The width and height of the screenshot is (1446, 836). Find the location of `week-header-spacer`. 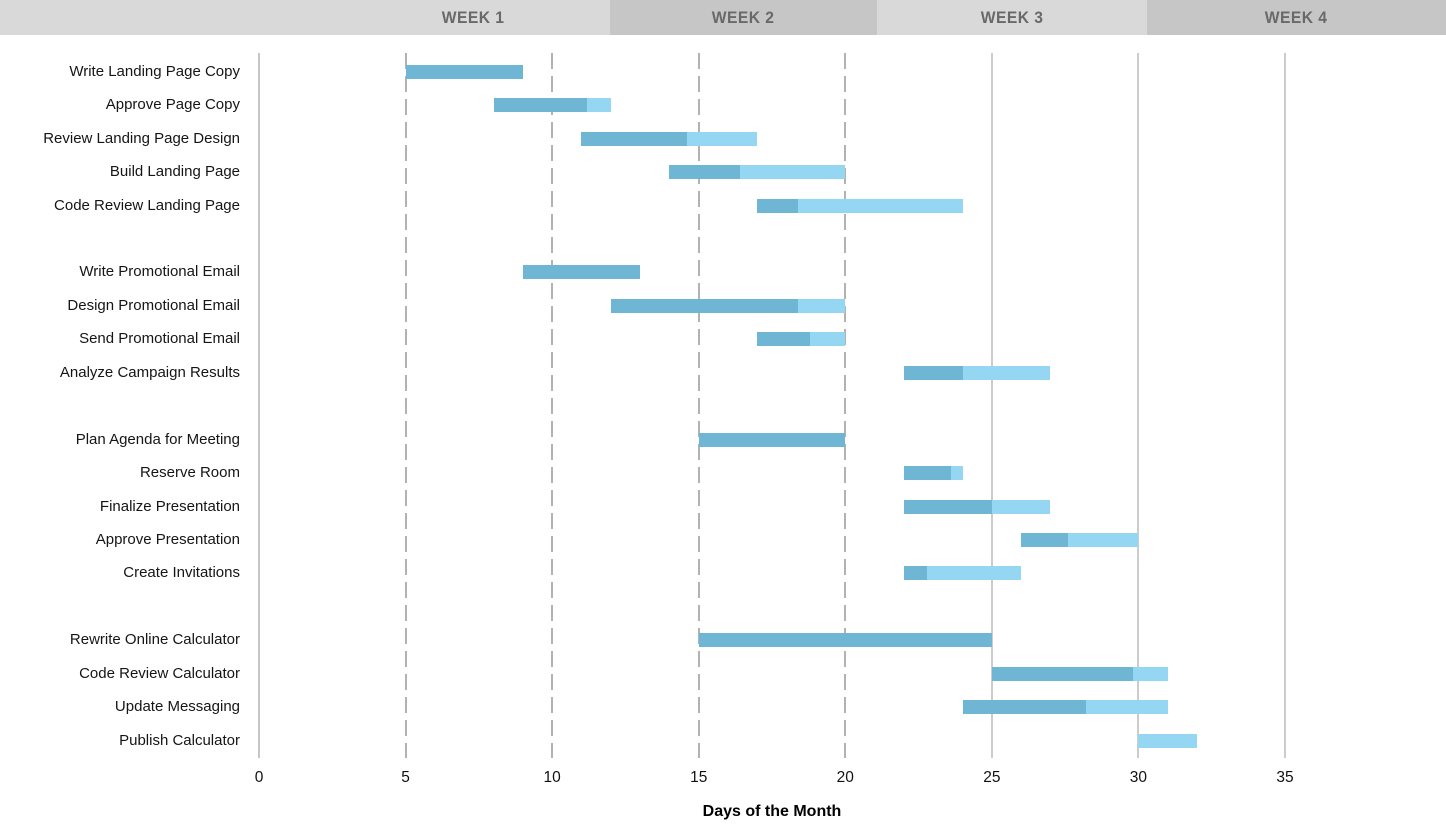

week-header-spacer is located at coordinates (168, 17).